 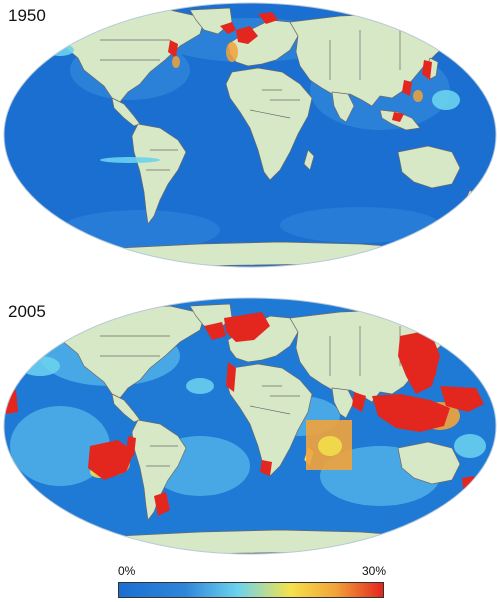 I want to click on hotspot-bay-of-bengal, so click(x=359, y=402).